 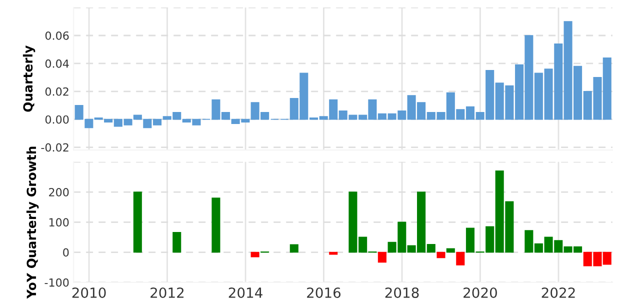 What do you see at coordinates (66, 252) in the screenshot?
I see `y-tick-label: 0` at bounding box center [66, 252].